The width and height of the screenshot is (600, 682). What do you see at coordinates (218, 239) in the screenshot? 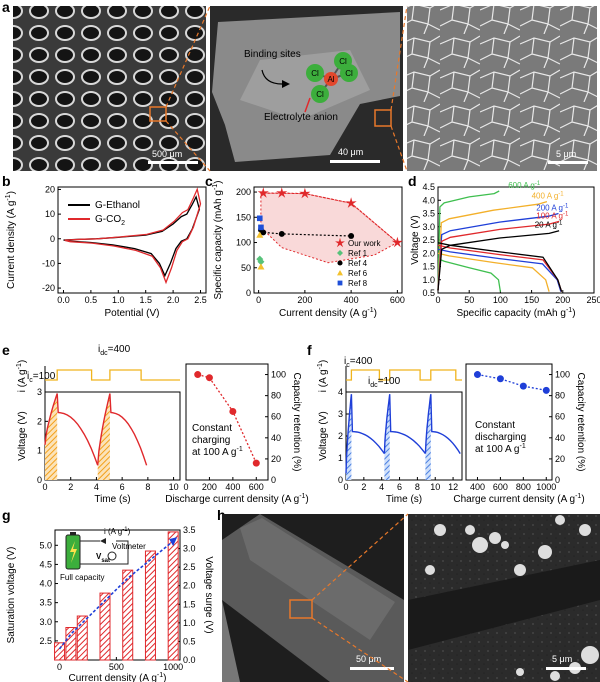
I see `y-axis-label: Specific capacity (mAh g-1)` at bounding box center [218, 239].